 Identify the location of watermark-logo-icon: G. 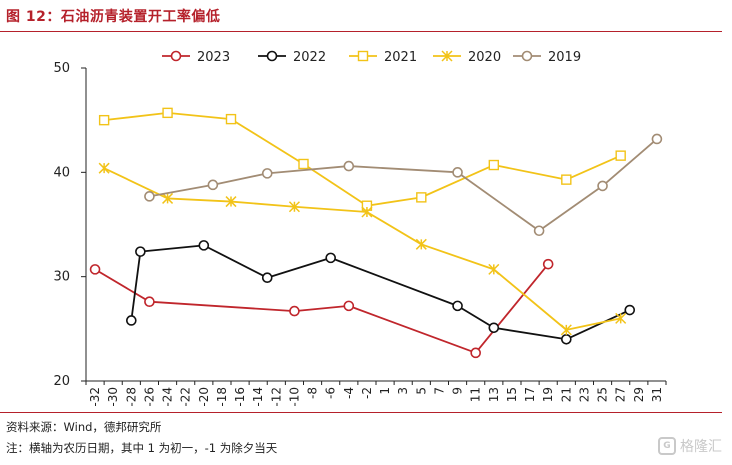
(667, 446).